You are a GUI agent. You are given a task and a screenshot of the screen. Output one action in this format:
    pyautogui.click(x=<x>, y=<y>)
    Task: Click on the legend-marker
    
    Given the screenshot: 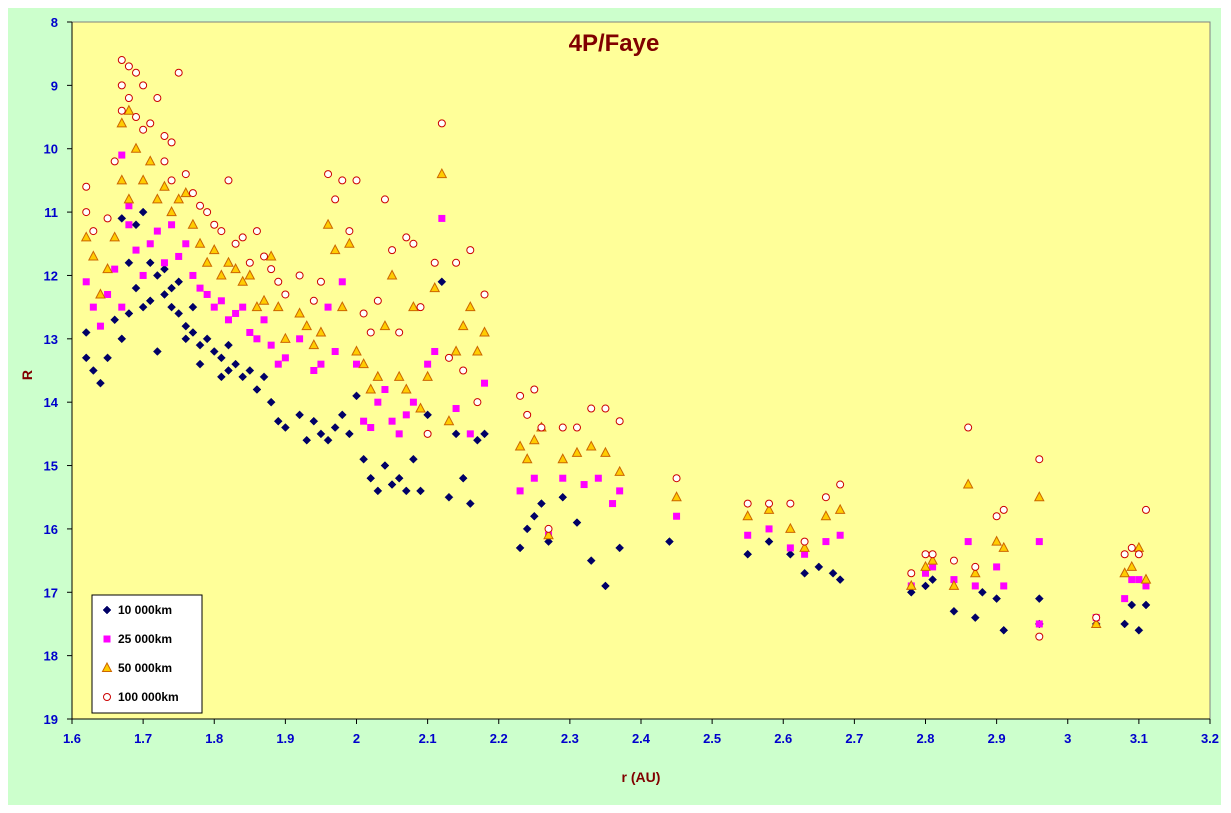 What is the action you would take?
    pyautogui.click(x=107, y=639)
    